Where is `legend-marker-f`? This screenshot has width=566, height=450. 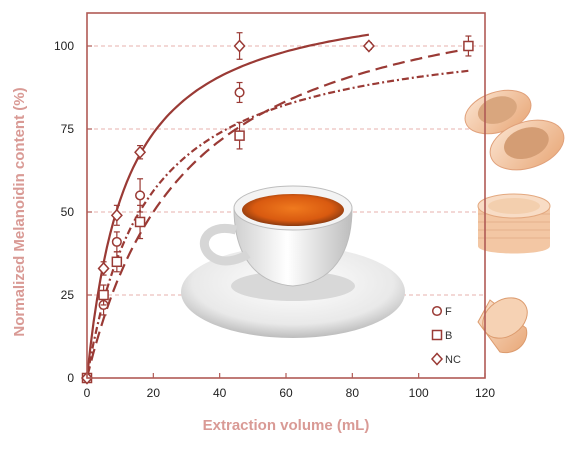 legend-marker-f is located at coordinates (437, 311).